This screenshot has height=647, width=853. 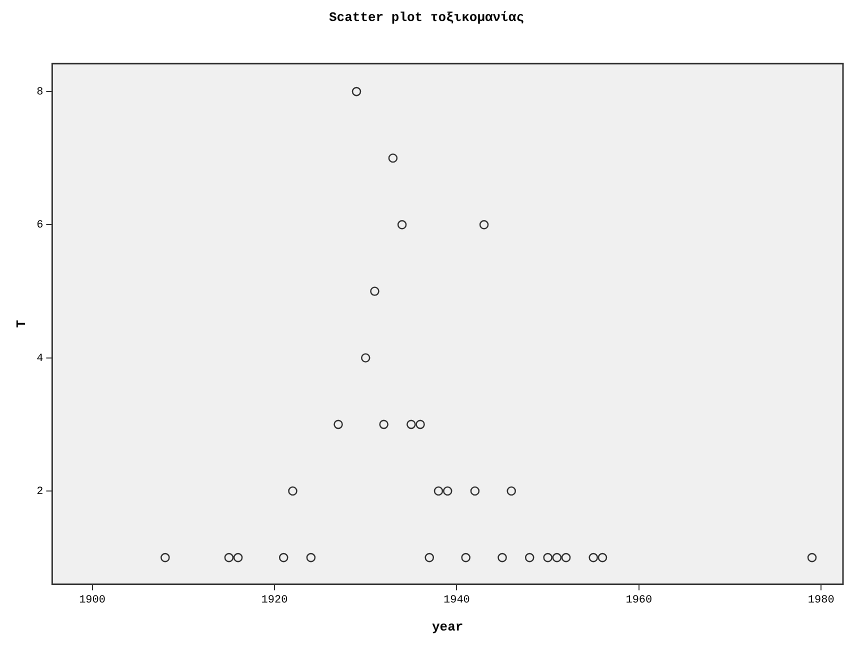 I want to click on x-tick-label: 1920, so click(x=274, y=600).